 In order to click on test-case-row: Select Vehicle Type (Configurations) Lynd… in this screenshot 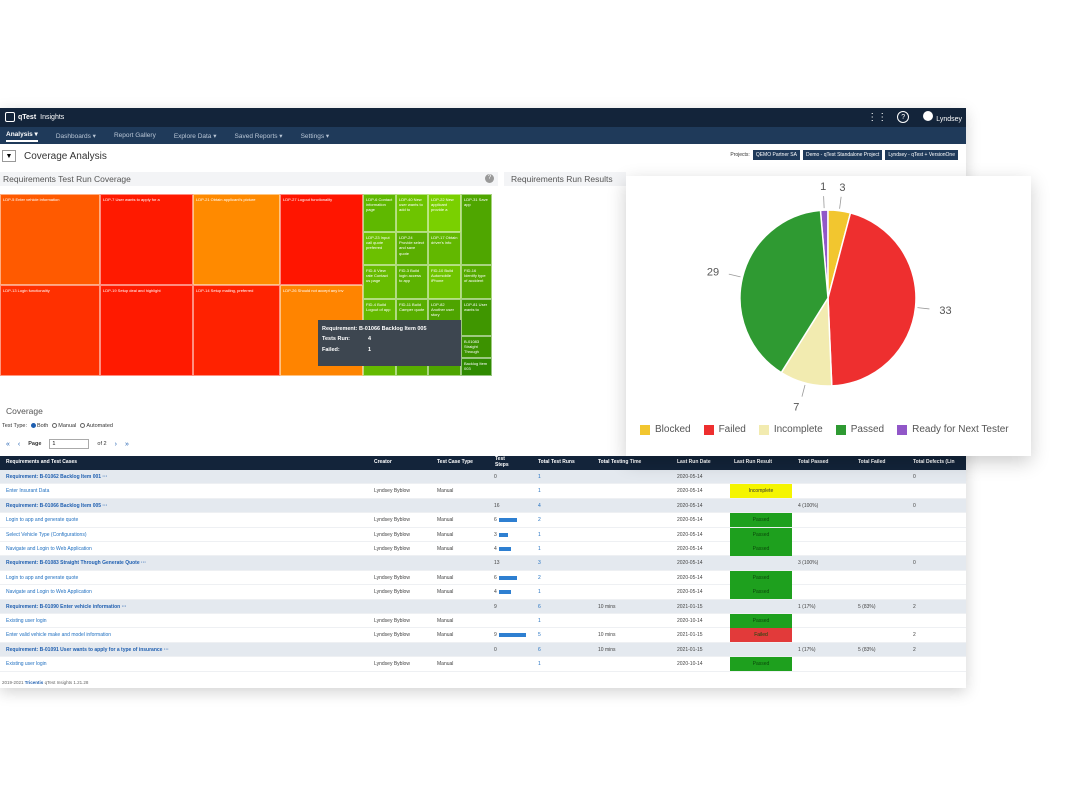, I will do `click(483, 534)`.